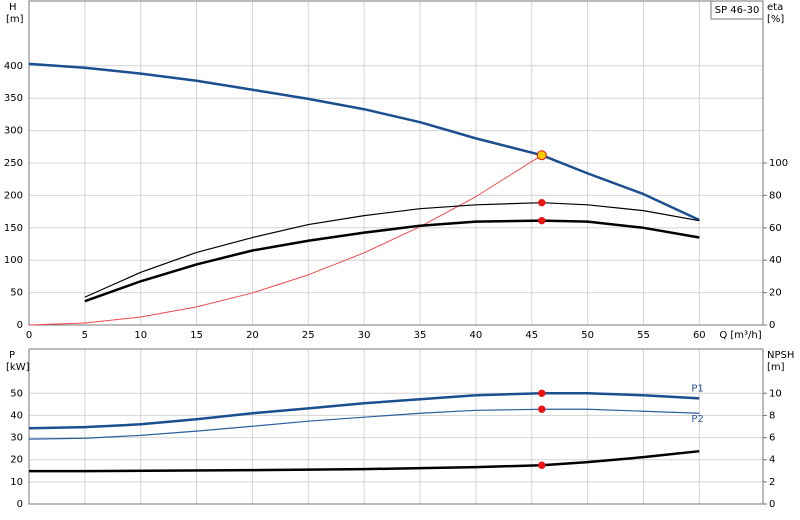 This screenshot has height=520, width=800. I want to click on x-tick-label: 30, so click(364, 335).